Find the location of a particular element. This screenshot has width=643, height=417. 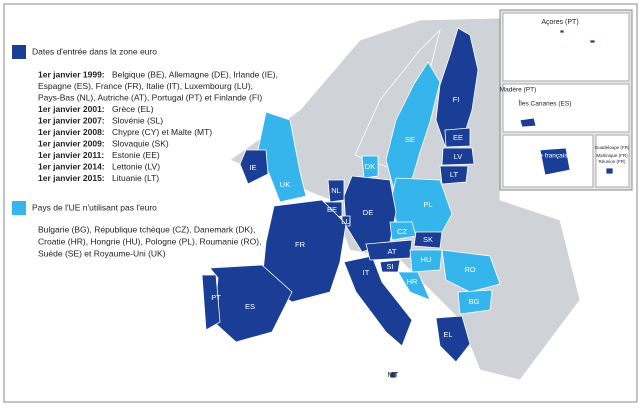

legend-countries: Chypre (CY) et Malte (MT) is located at coordinates (162, 132).